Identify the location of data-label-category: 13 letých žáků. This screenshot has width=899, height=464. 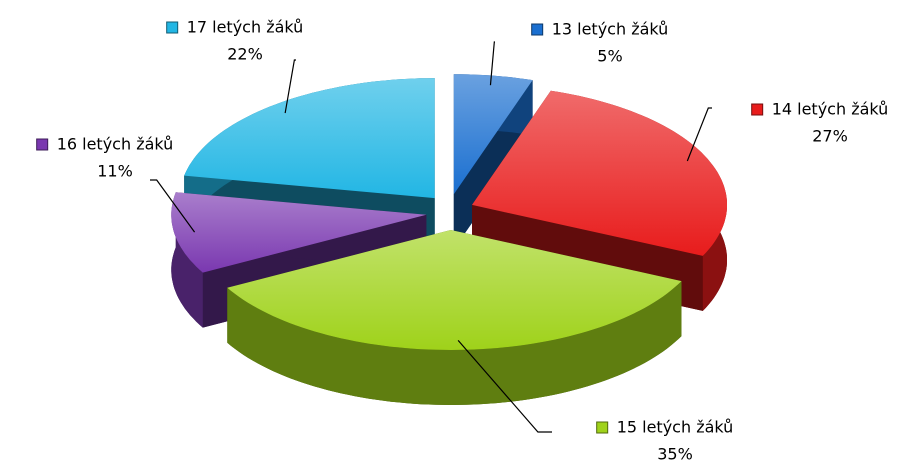
(610, 29).